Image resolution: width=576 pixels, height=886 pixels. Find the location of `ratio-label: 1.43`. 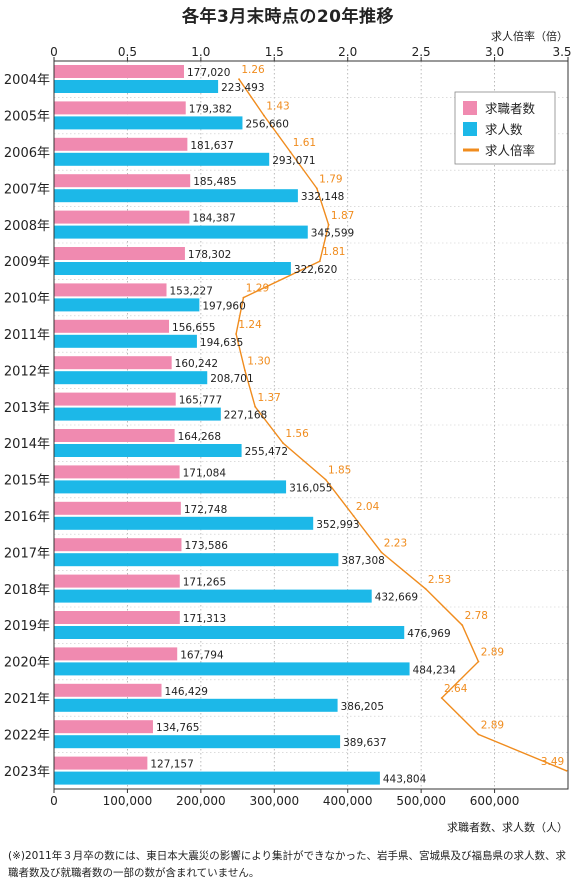

ratio-label: 1.43 is located at coordinates (277, 107).